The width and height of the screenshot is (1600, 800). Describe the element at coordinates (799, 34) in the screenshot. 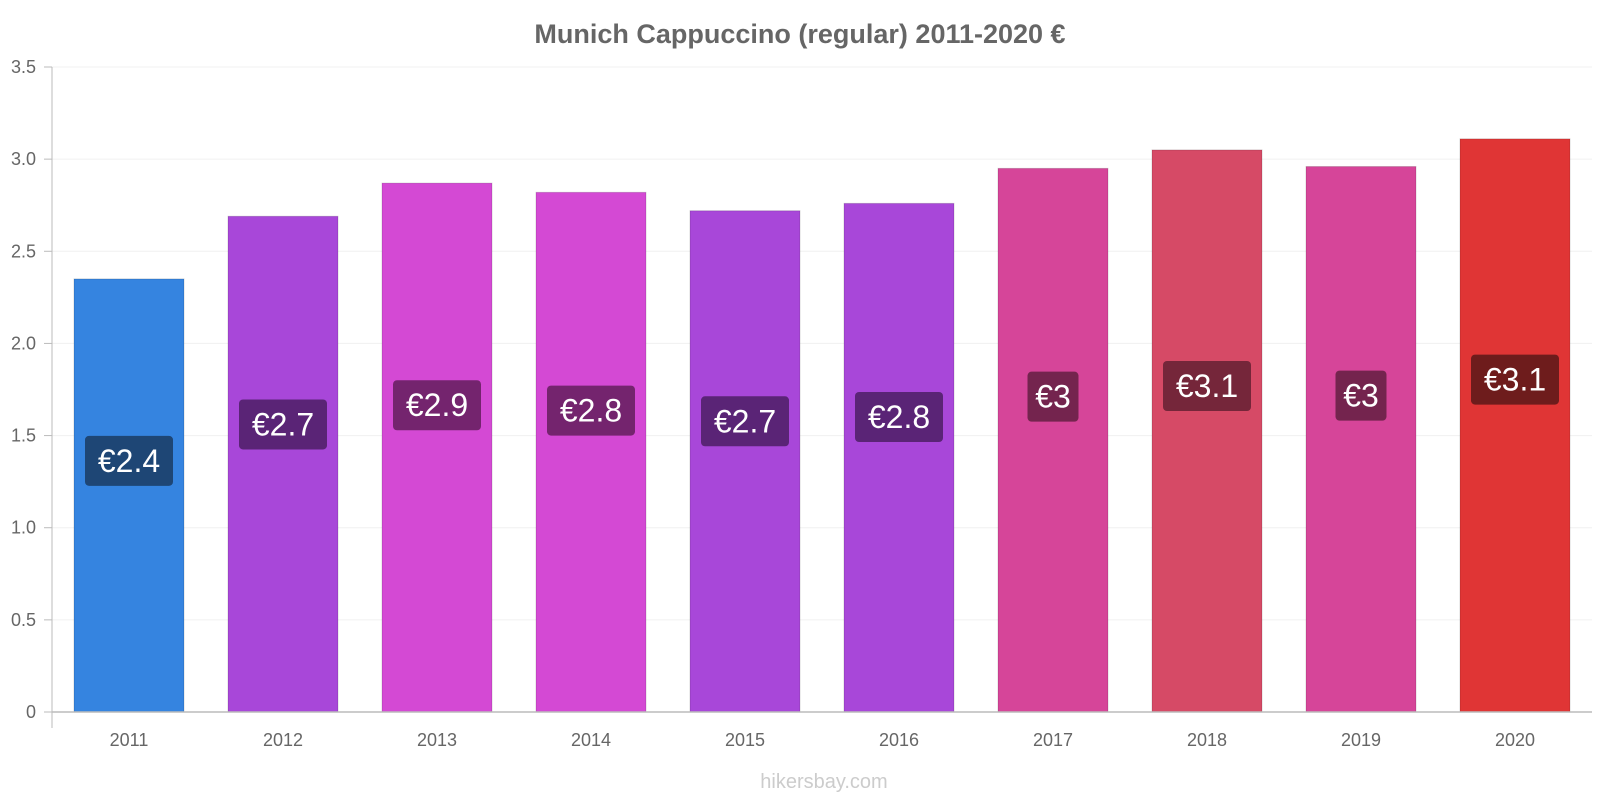

I see `chart-title: Munich Cappuccino (regular) 2011-2020 €` at that location.